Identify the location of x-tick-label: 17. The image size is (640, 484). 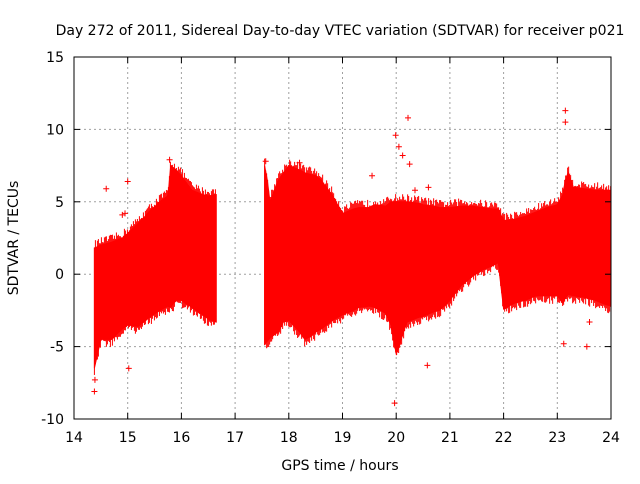
(235, 438).